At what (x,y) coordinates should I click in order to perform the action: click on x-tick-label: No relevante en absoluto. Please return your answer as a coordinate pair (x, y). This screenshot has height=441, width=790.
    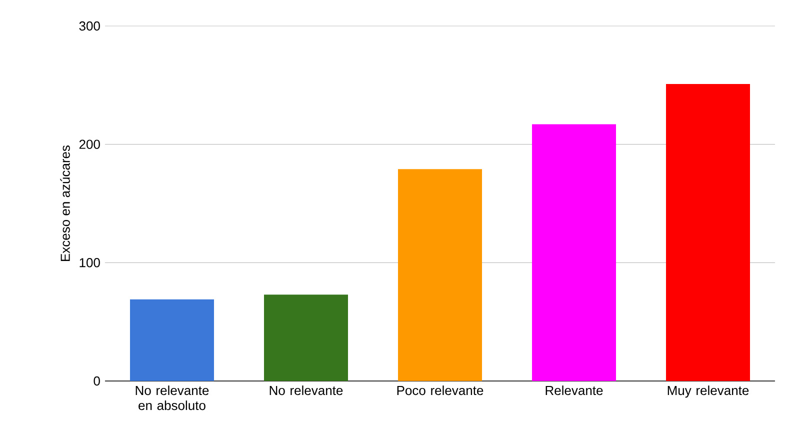
    Looking at the image, I should click on (172, 398).